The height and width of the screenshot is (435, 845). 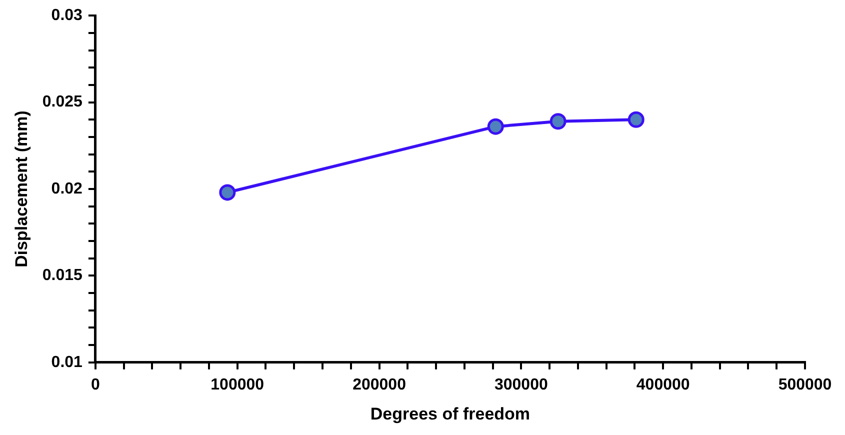 I want to click on y-tick-label: 0.03, so click(x=67, y=15).